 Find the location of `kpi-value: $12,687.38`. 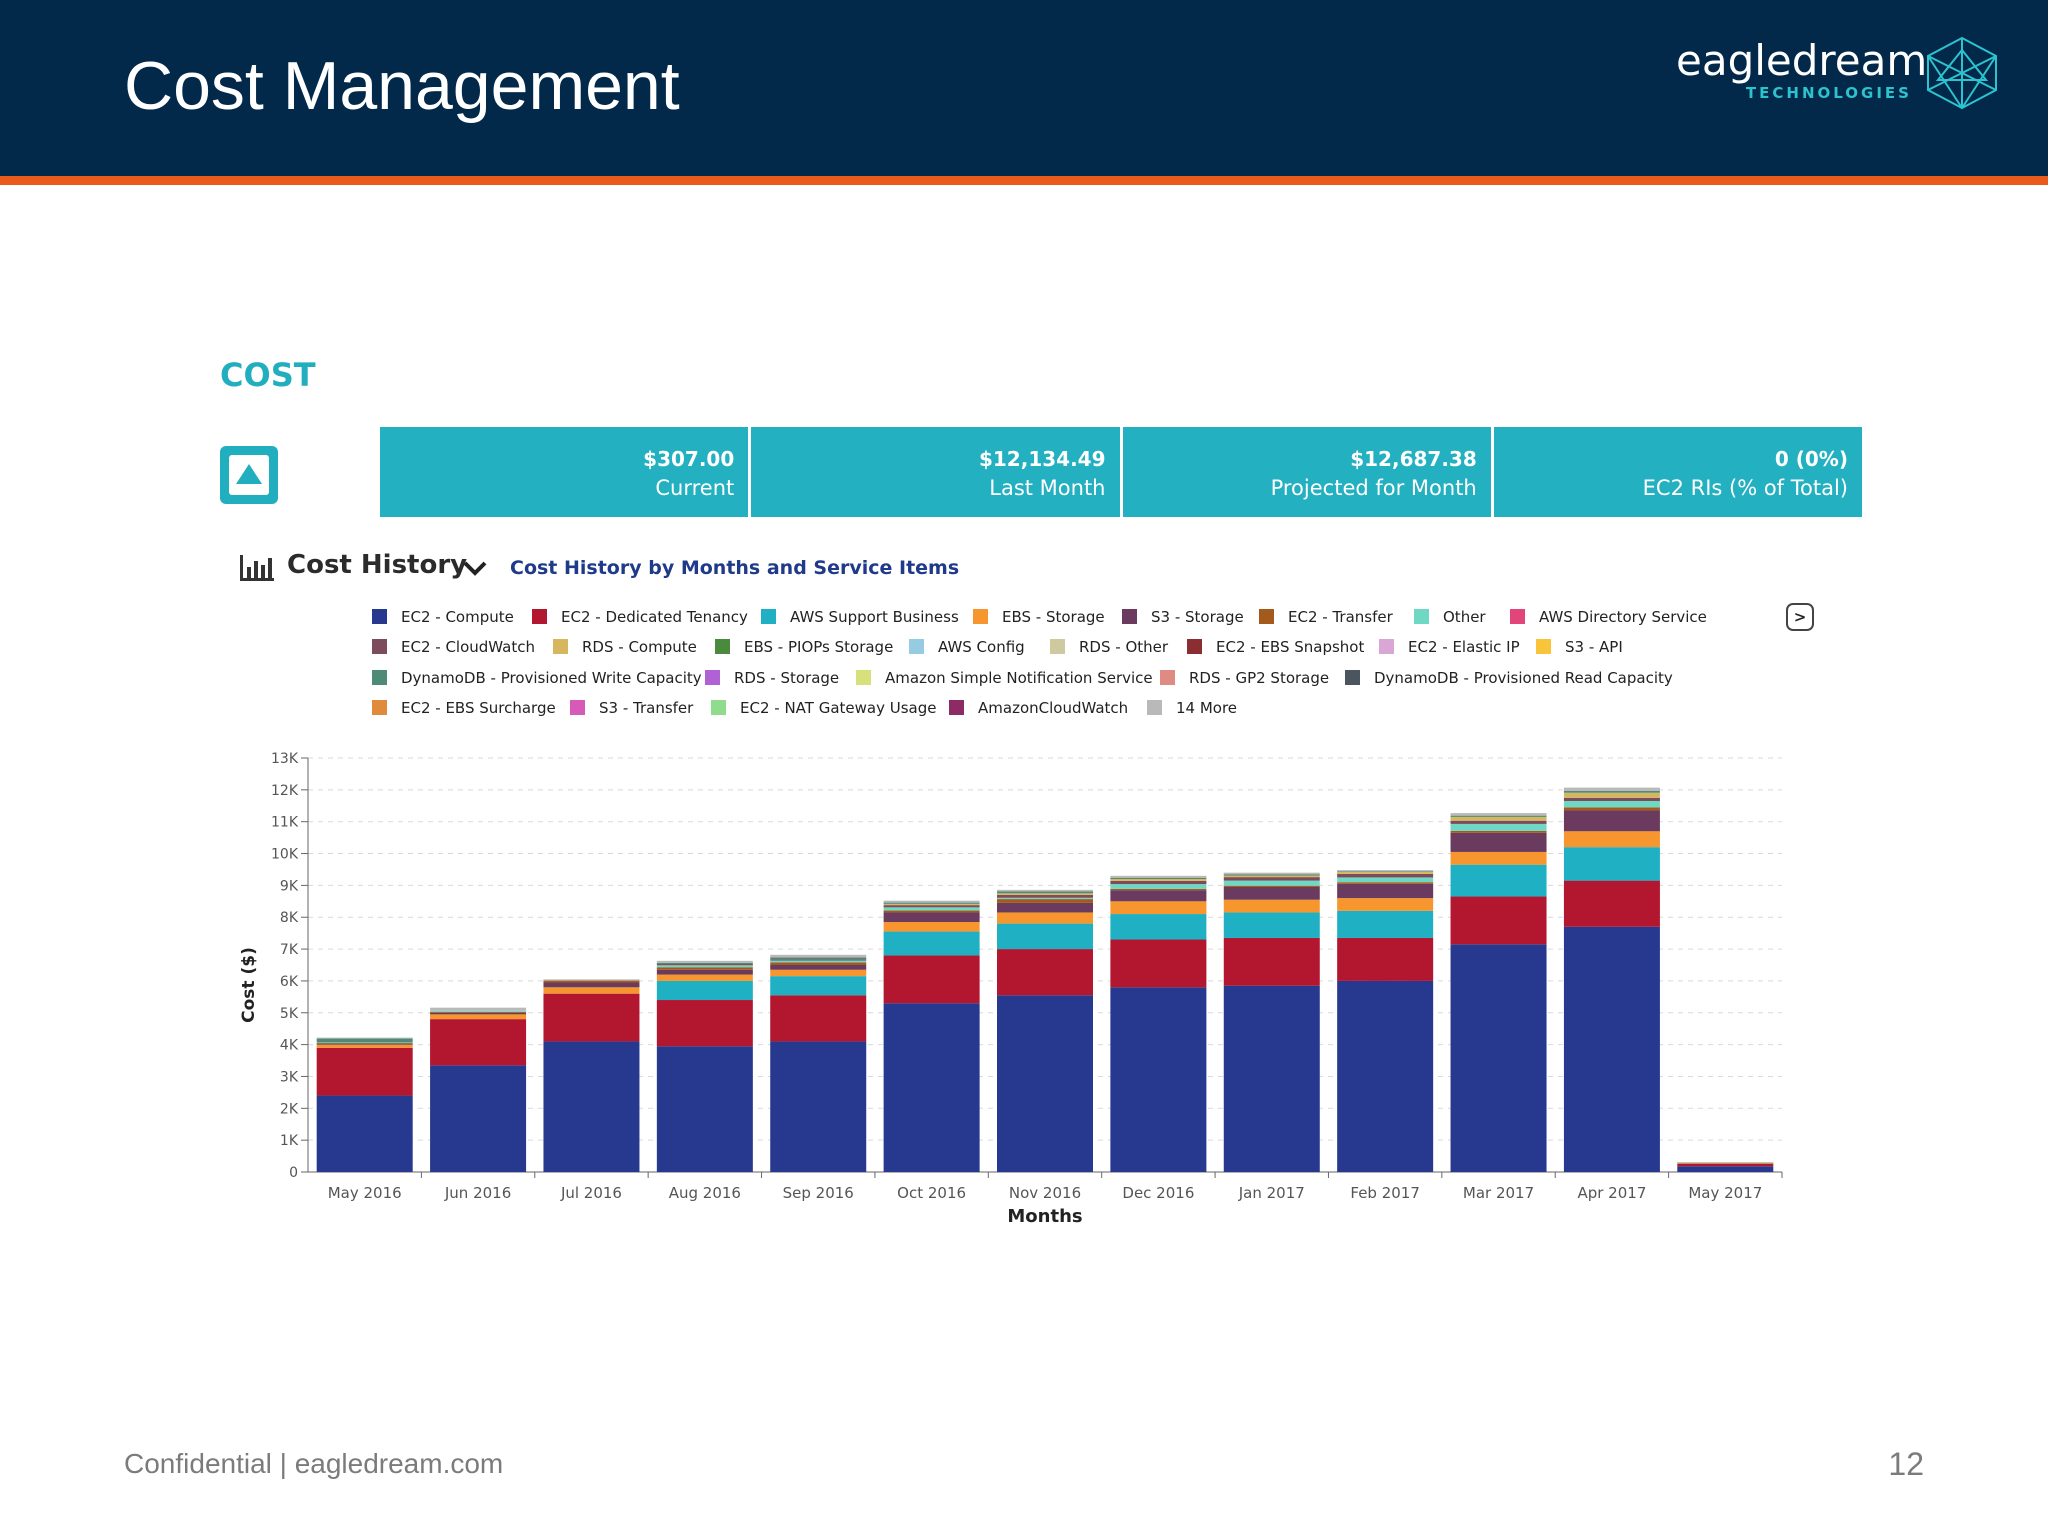

kpi-value: $12,687.38 is located at coordinates (1413, 459).